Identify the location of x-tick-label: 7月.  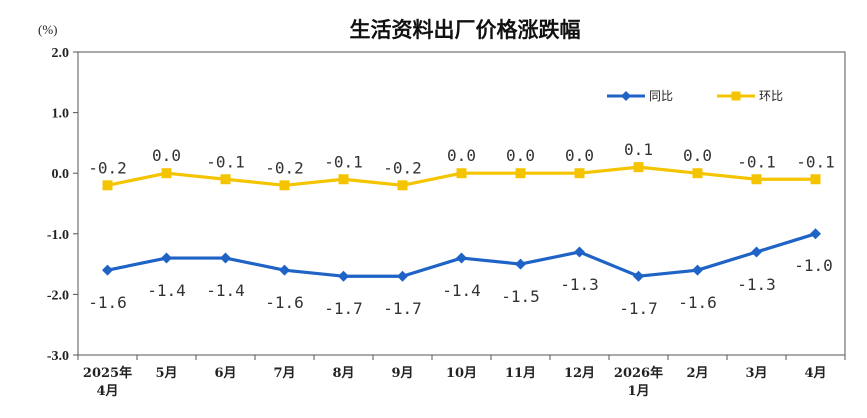
(284, 373).